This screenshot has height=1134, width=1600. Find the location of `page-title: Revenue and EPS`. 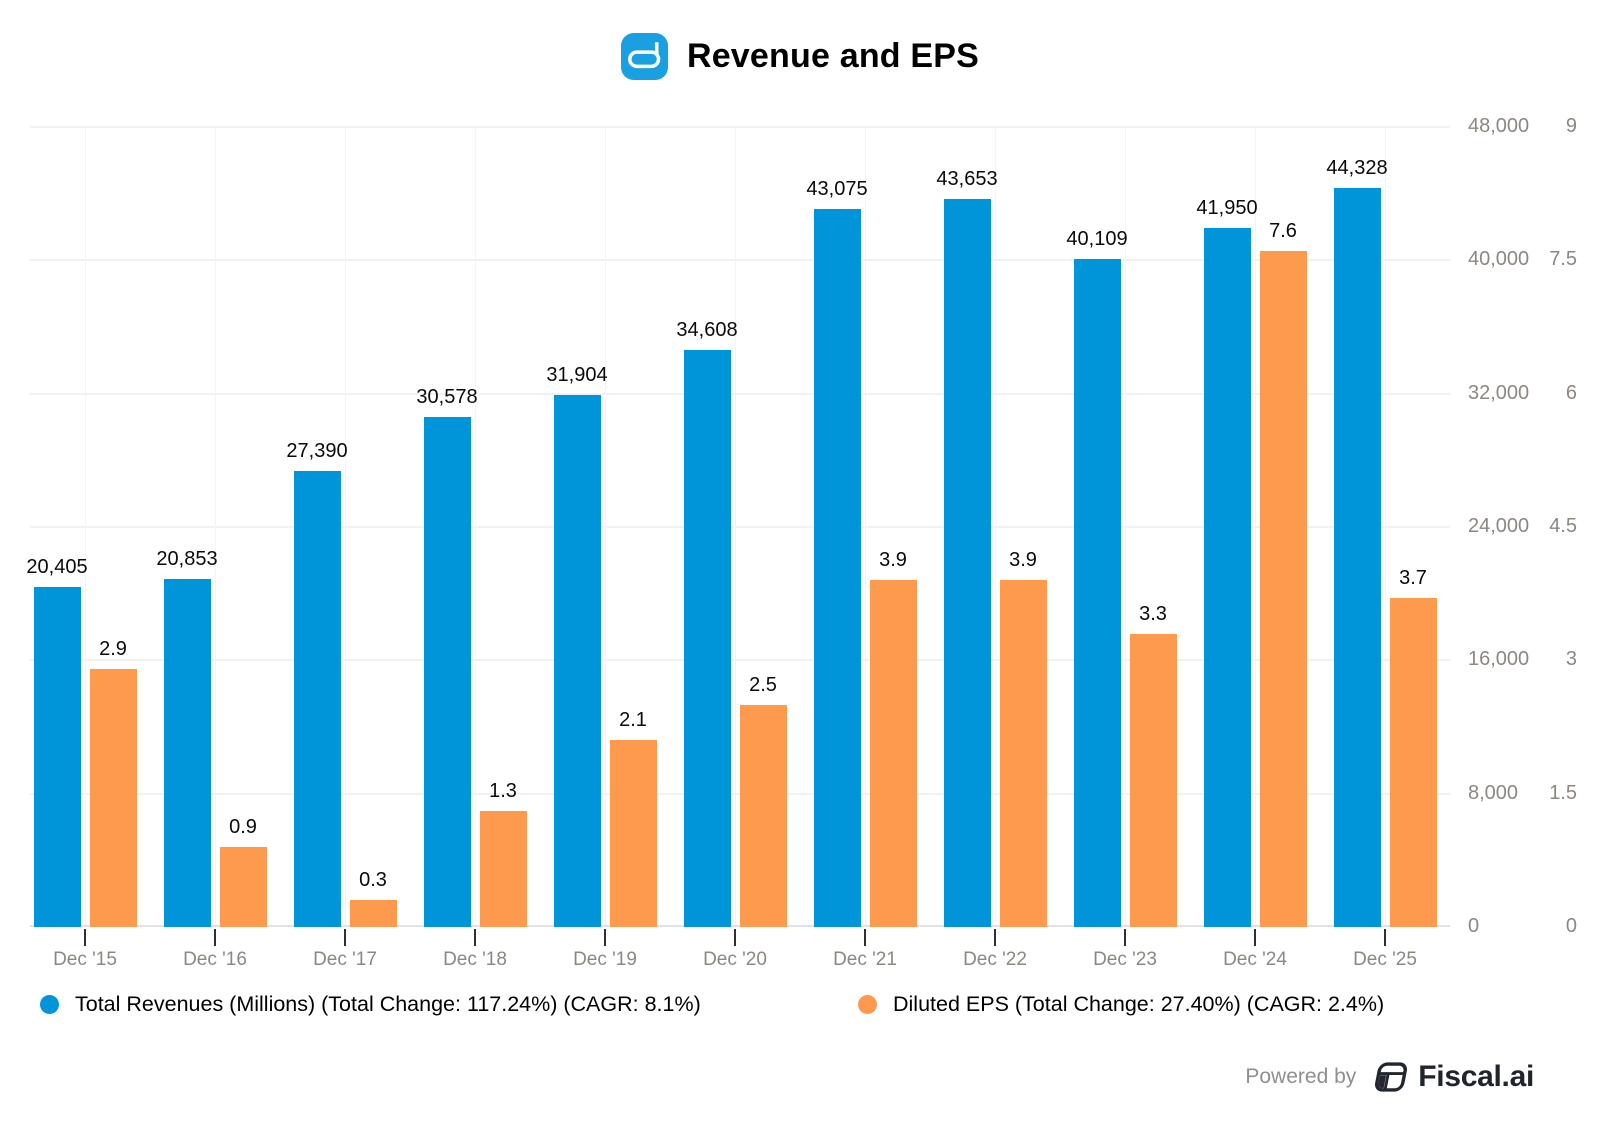

page-title: Revenue and EPS is located at coordinates (833, 56).